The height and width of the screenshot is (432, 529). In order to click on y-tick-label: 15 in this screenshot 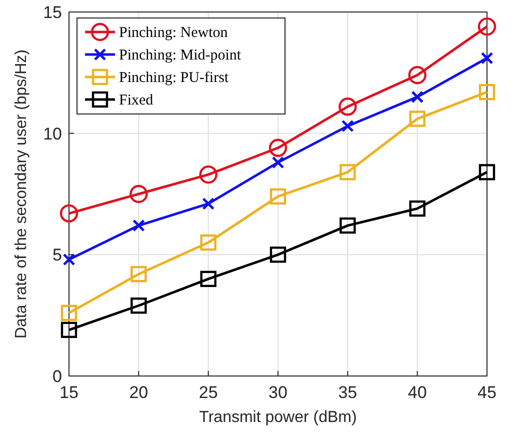, I will do `click(52, 12)`.